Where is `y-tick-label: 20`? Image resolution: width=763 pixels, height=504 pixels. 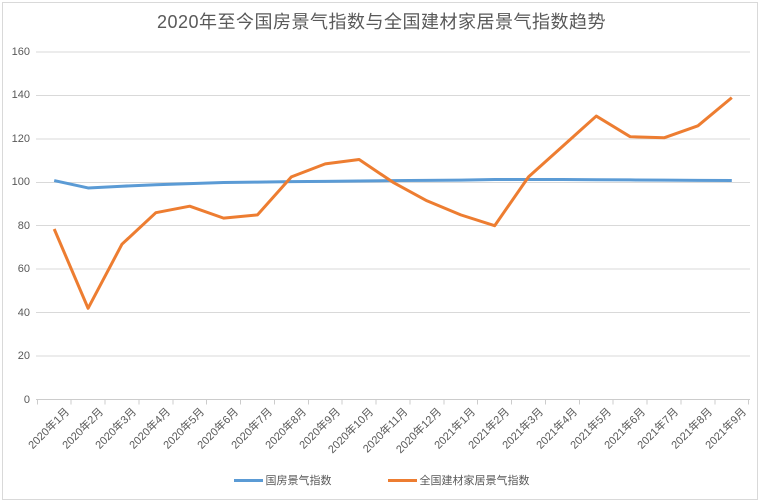 y-tick-label: 20 is located at coordinates (23, 356).